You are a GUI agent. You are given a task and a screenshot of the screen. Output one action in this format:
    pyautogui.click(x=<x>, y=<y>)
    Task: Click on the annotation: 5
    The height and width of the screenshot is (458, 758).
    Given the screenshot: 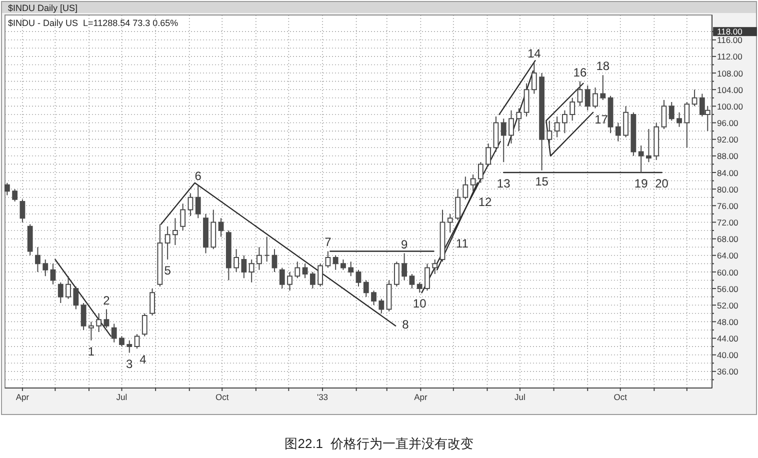 What is the action you would take?
    pyautogui.click(x=168, y=271)
    